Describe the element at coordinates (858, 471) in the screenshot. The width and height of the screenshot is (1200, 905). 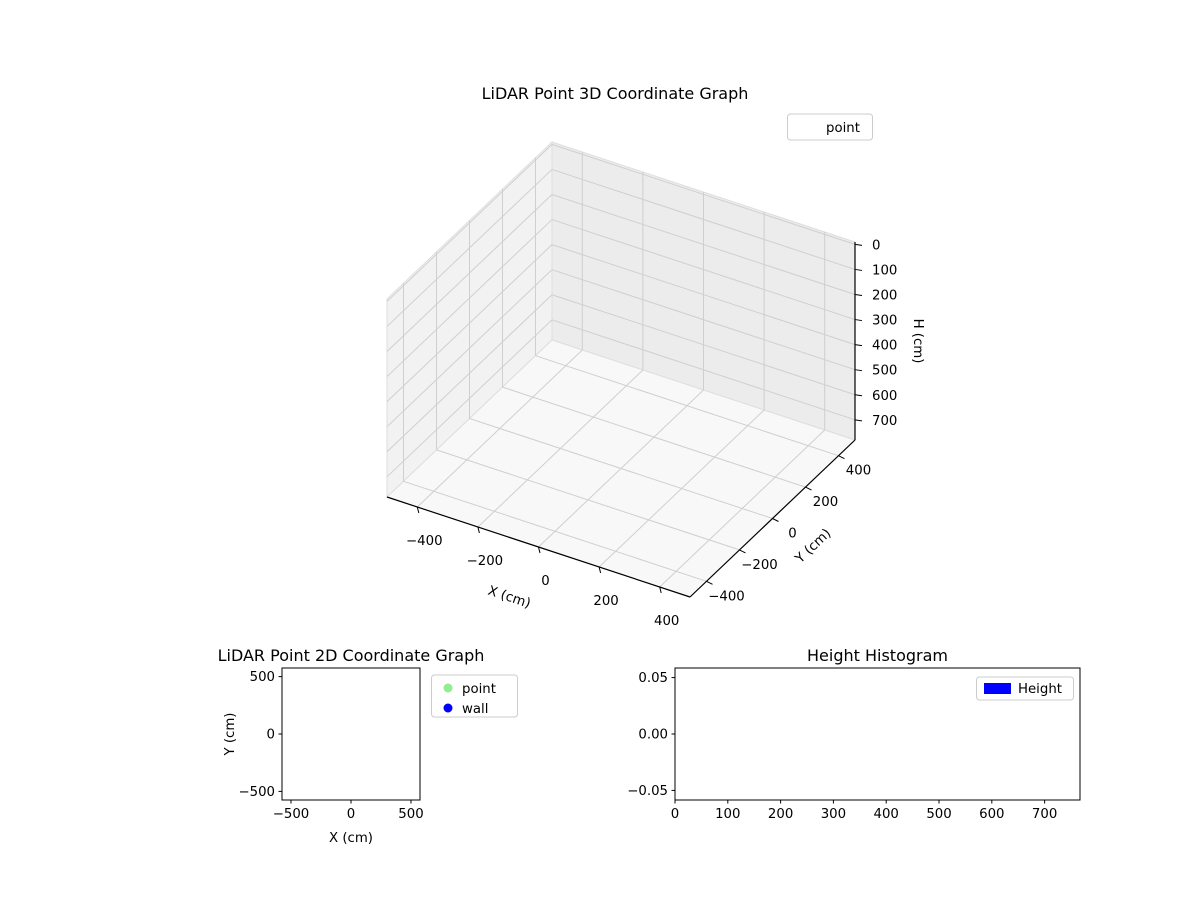
I see `y-tick-label: 400` at that location.